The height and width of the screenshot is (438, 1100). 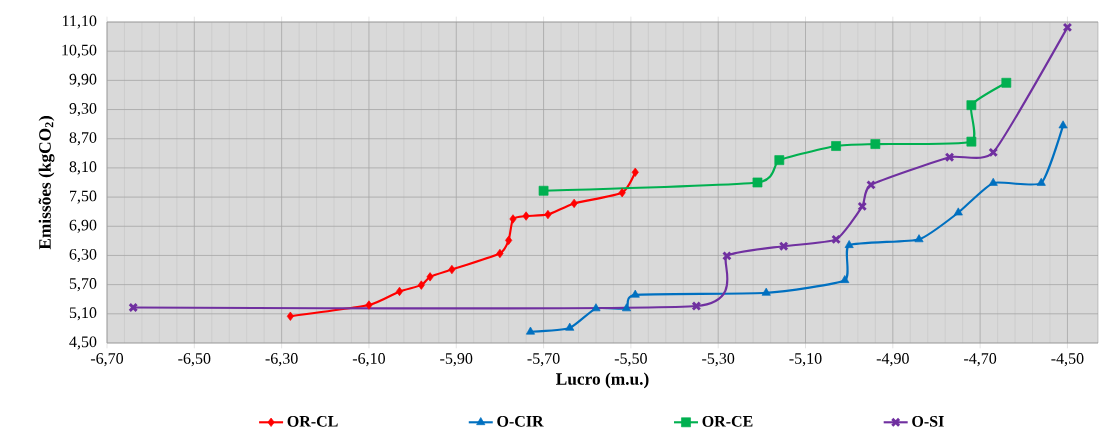 I want to click on y-tick-label: 6,90, so click(x=83, y=226).